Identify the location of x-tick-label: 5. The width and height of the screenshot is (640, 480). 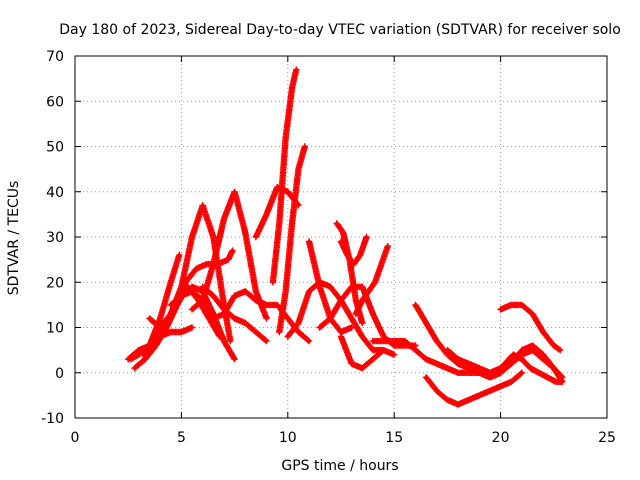
(181, 438).